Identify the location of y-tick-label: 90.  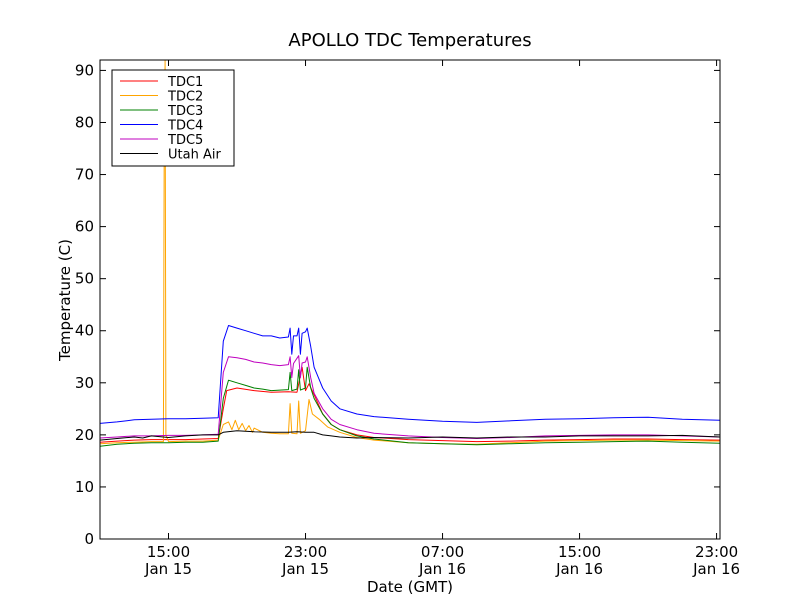
(84, 70).